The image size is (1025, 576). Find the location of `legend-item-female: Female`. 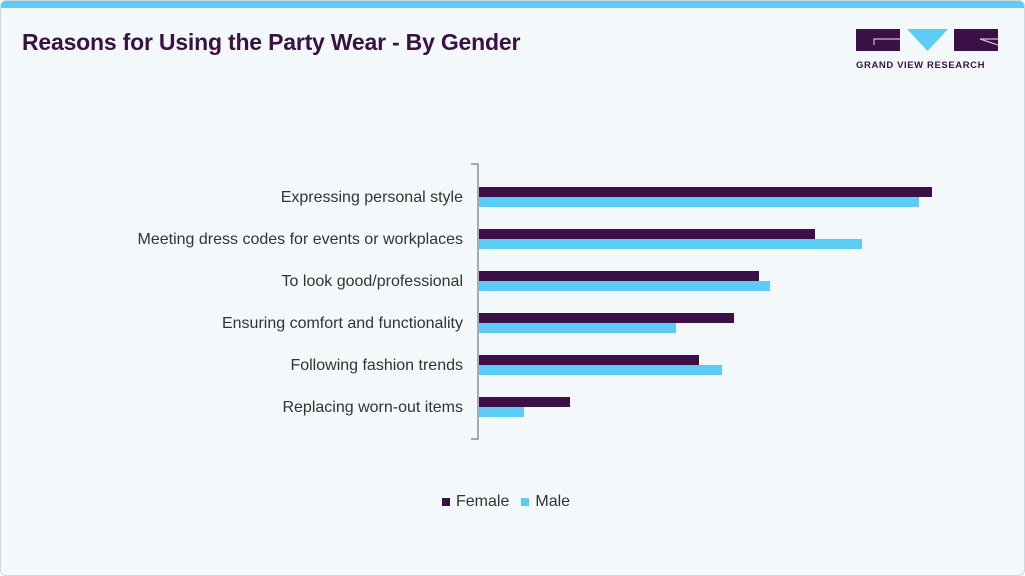

legend-item-female: Female is located at coordinates (475, 502).